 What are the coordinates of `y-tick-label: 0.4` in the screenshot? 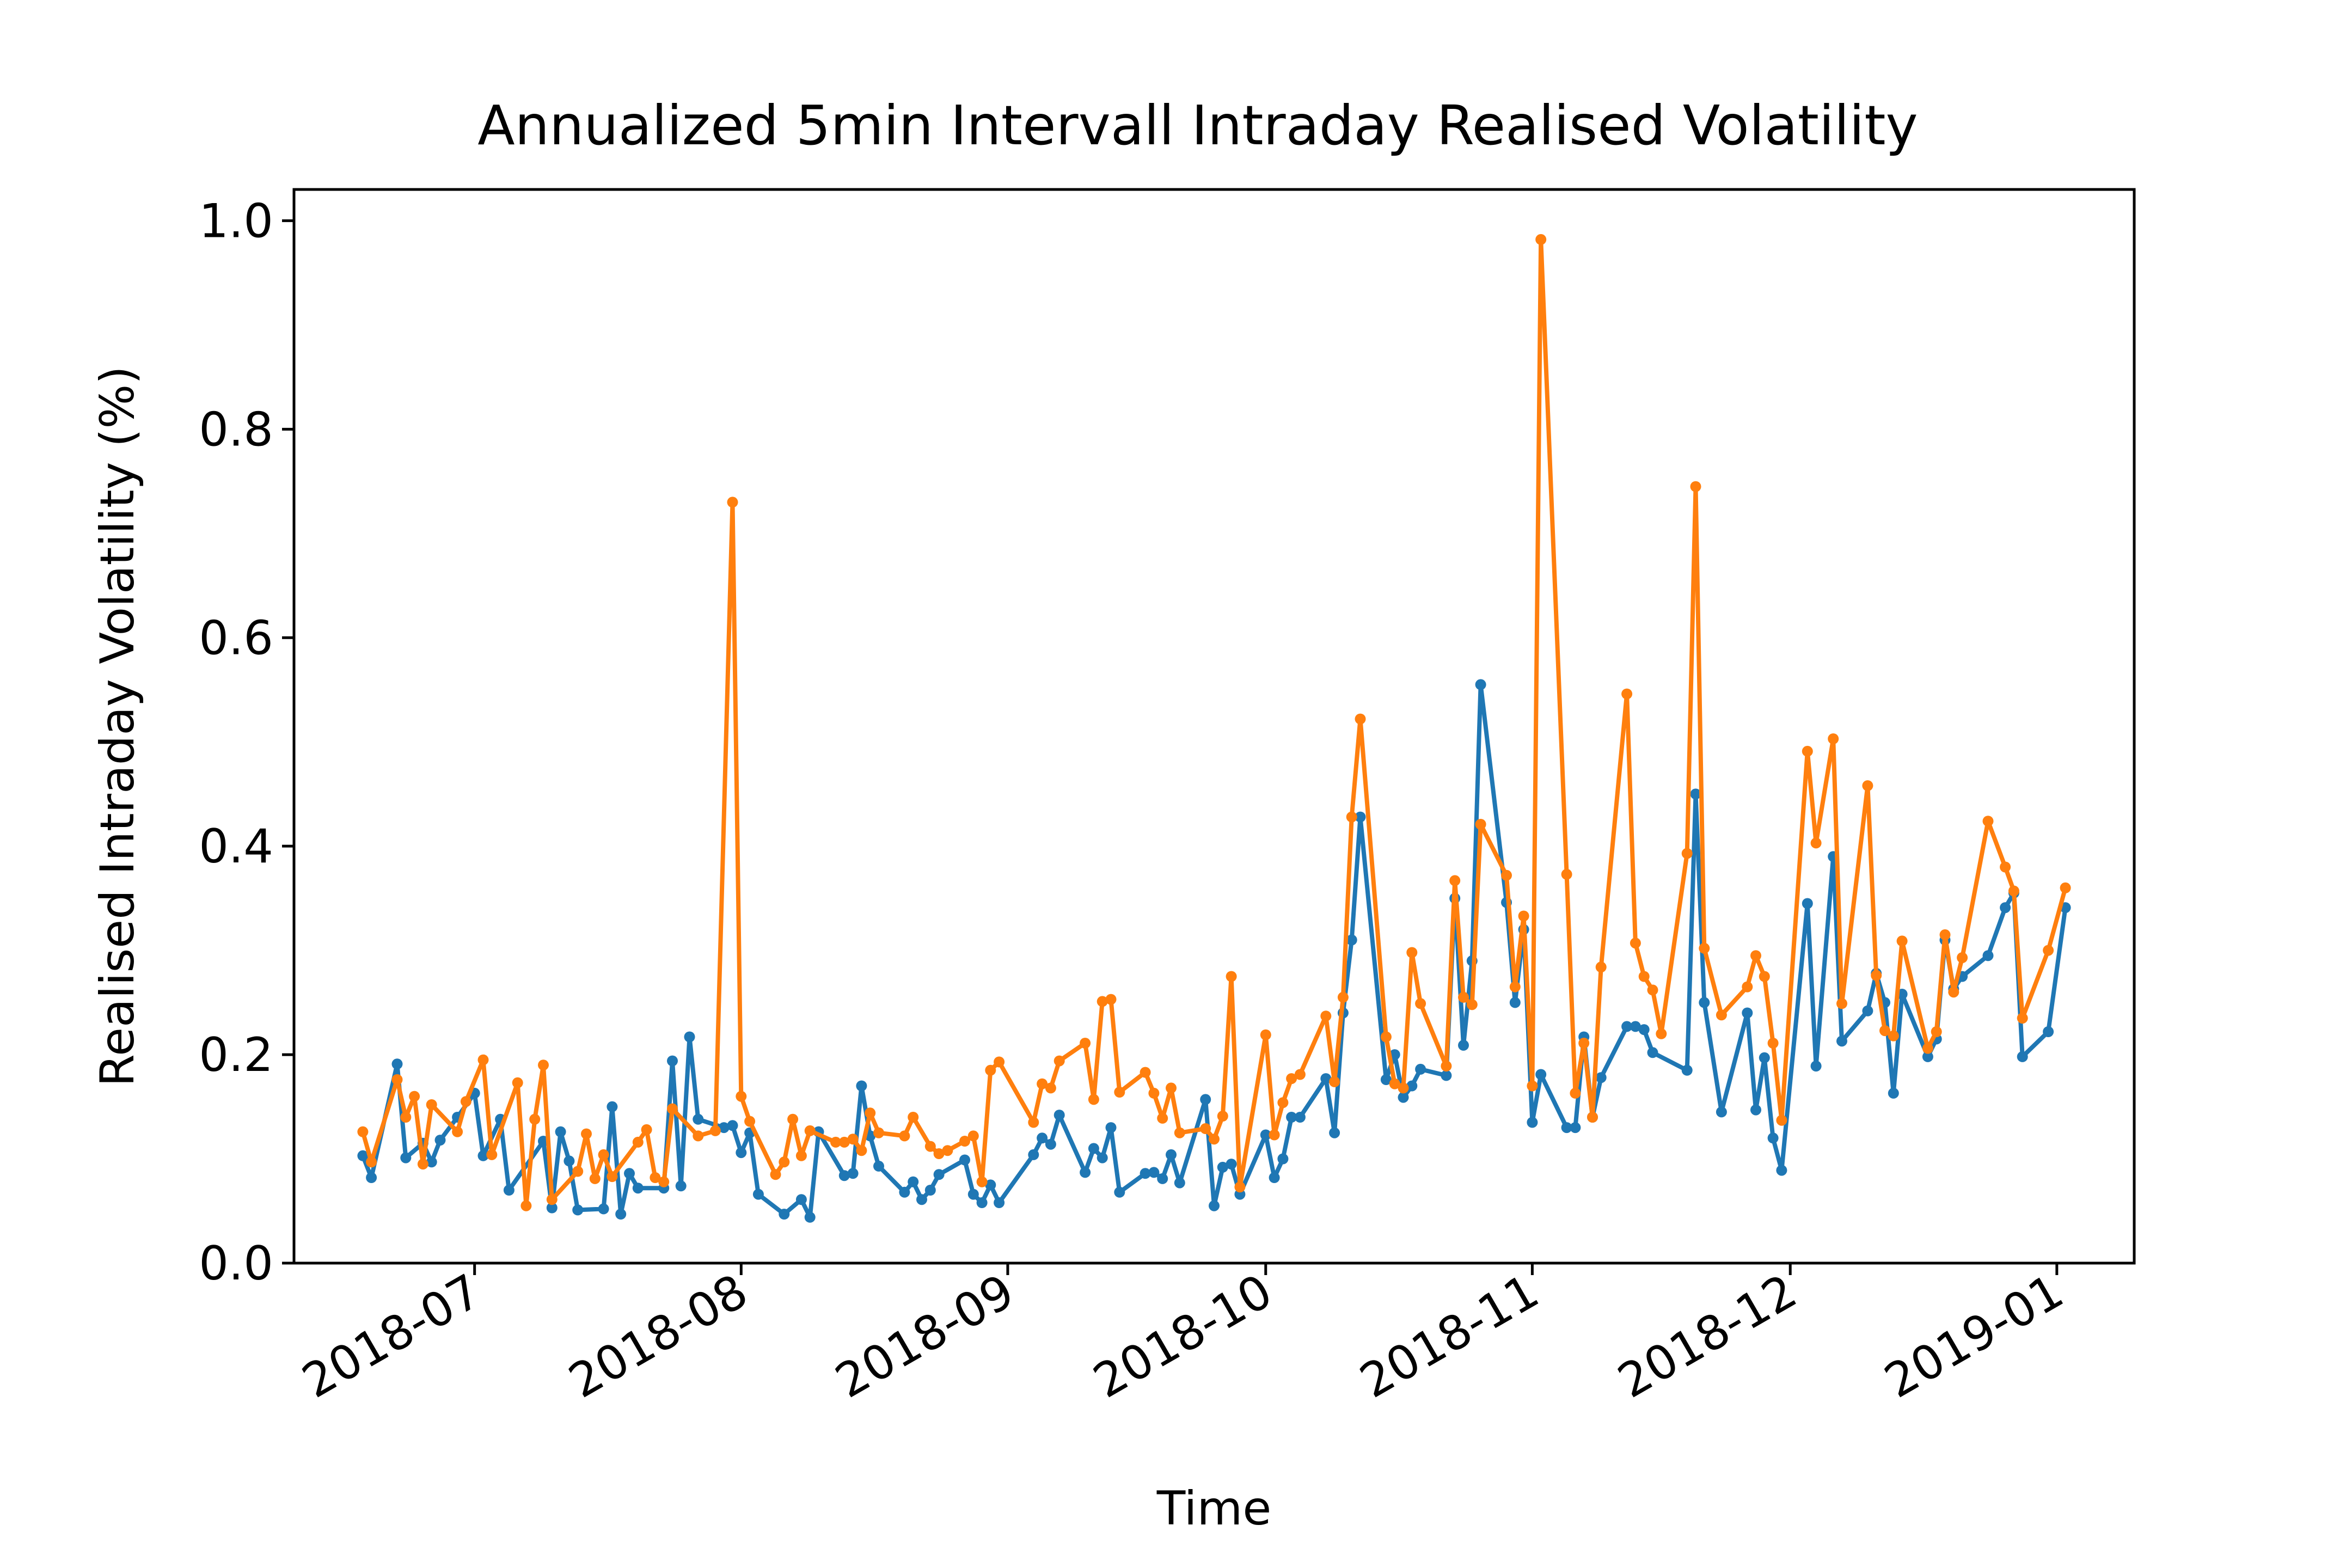 It's located at (236, 846).